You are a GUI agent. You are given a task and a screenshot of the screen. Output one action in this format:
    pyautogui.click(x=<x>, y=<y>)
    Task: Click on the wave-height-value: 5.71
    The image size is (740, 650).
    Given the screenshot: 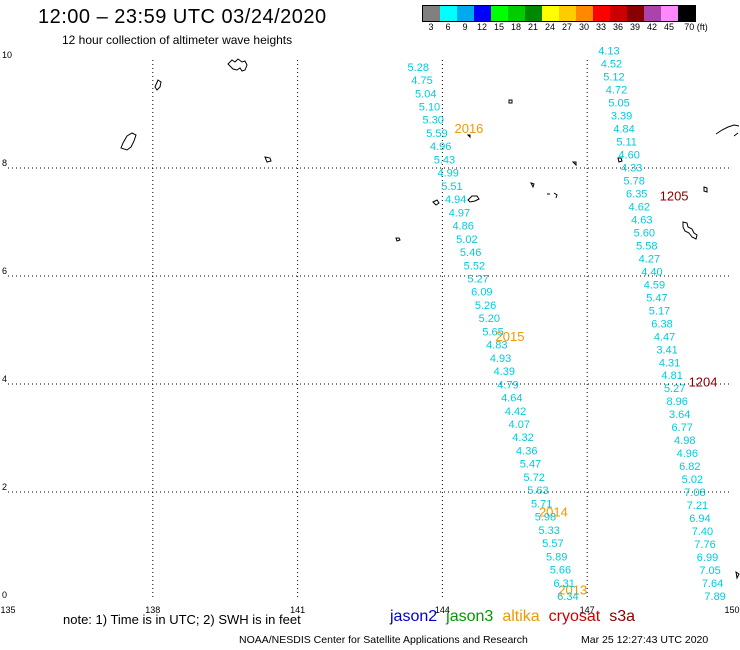 What is the action you would take?
    pyautogui.click(x=541, y=504)
    